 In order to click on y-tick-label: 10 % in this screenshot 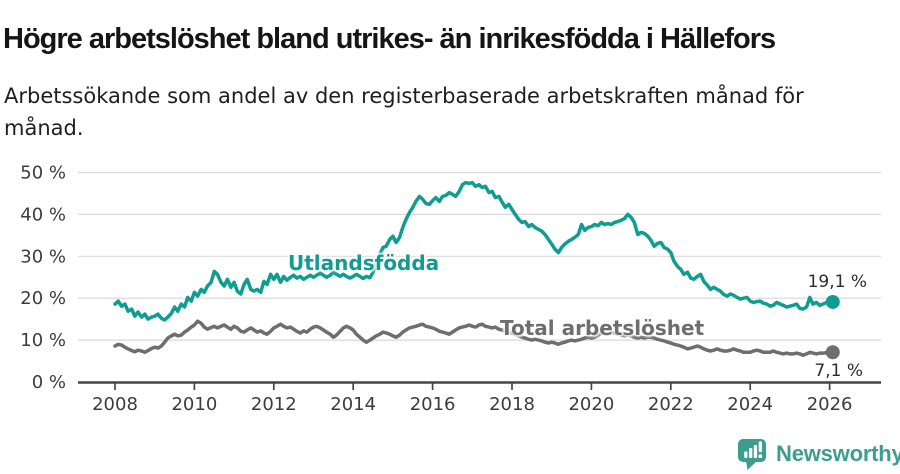, I will do `click(43, 340)`.